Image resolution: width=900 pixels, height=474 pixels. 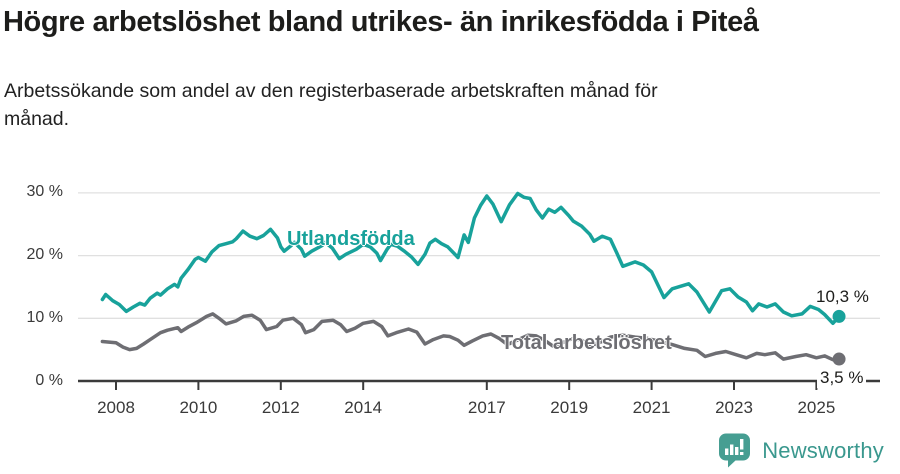 I want to click on newsworthy-icon, so click(x=735, y=450).